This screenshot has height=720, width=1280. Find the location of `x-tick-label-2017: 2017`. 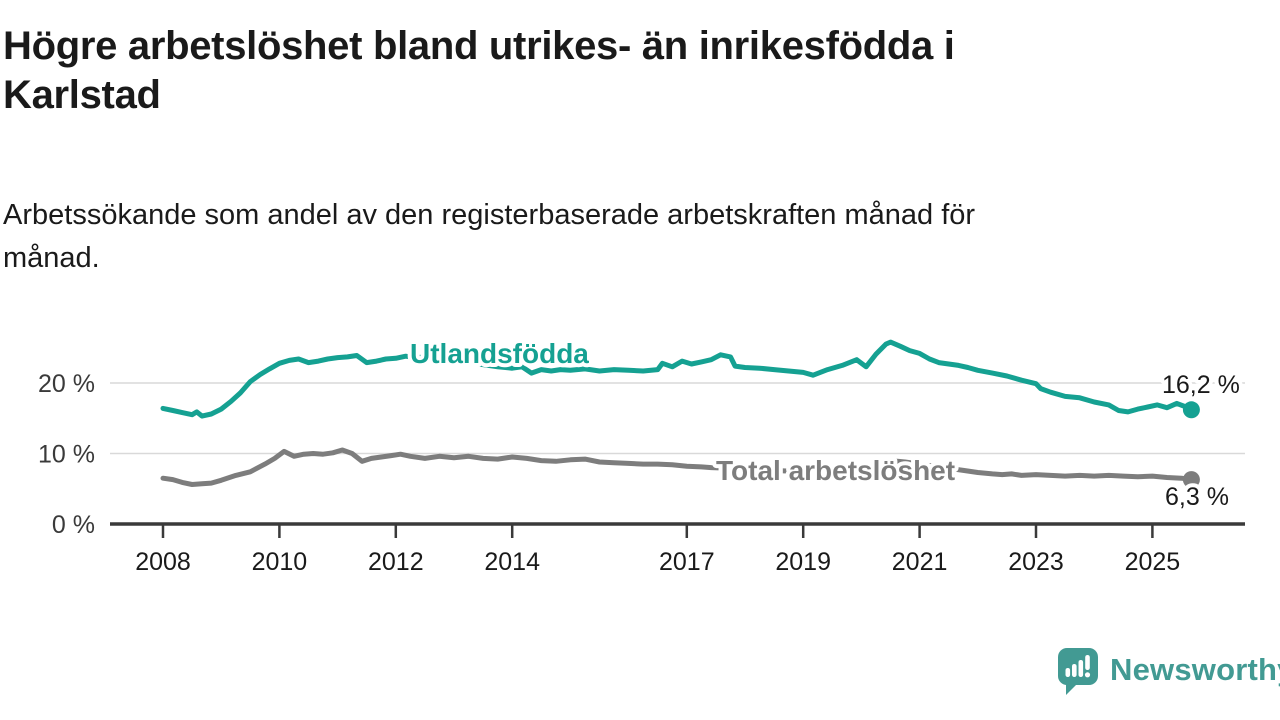

x-tick-label-2017: 2017 is located at coordinates (687, 562).